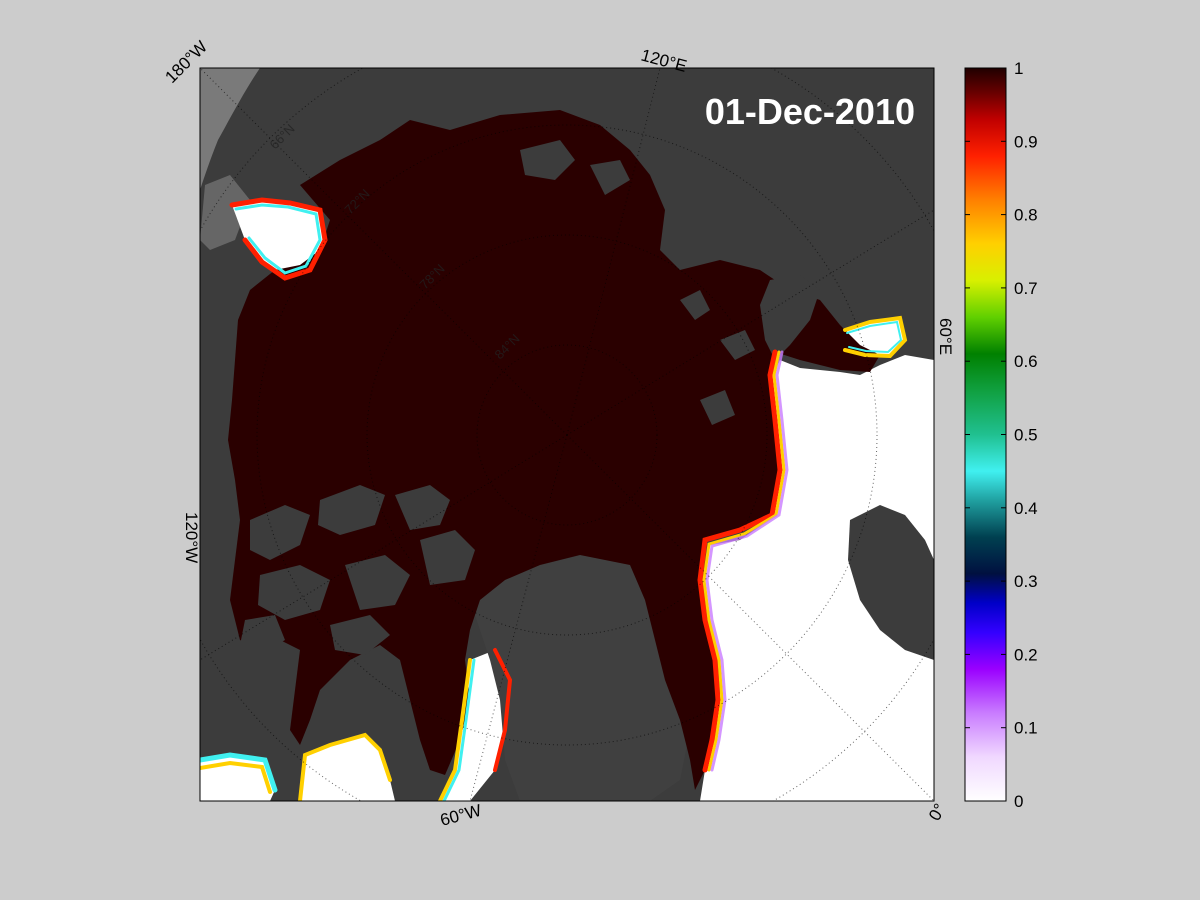 This screenshot has width=1200, height=900. I want to click on colorbar-tick-label: 0.2, so click(1026, 654).